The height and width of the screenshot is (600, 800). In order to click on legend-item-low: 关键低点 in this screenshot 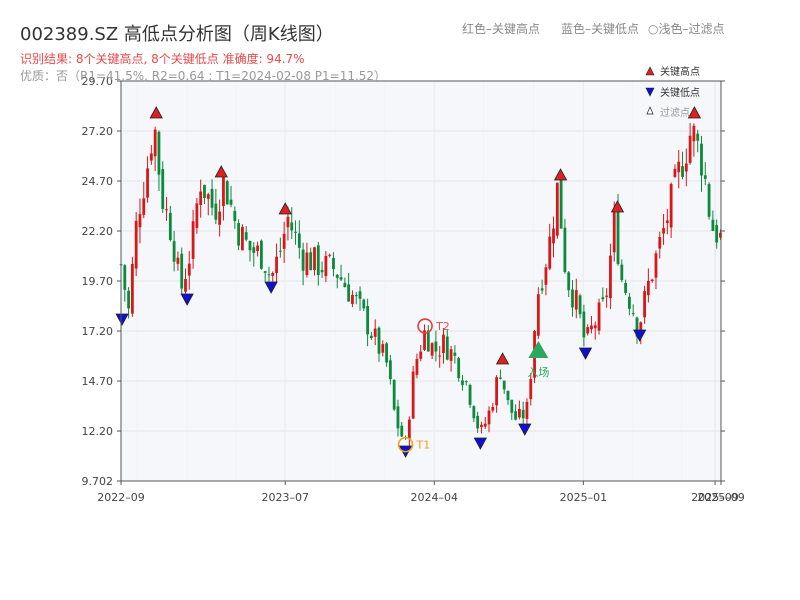, I will do `click(672, 92)`.